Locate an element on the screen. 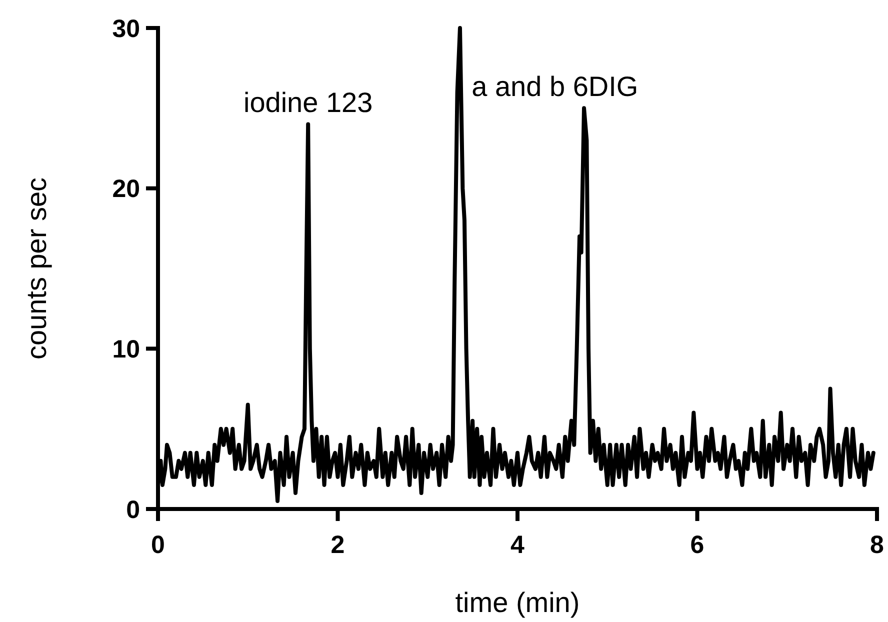 This screenshot has height=622, width=888. y-tick-label: 10 is located at coordinates (126, 349).